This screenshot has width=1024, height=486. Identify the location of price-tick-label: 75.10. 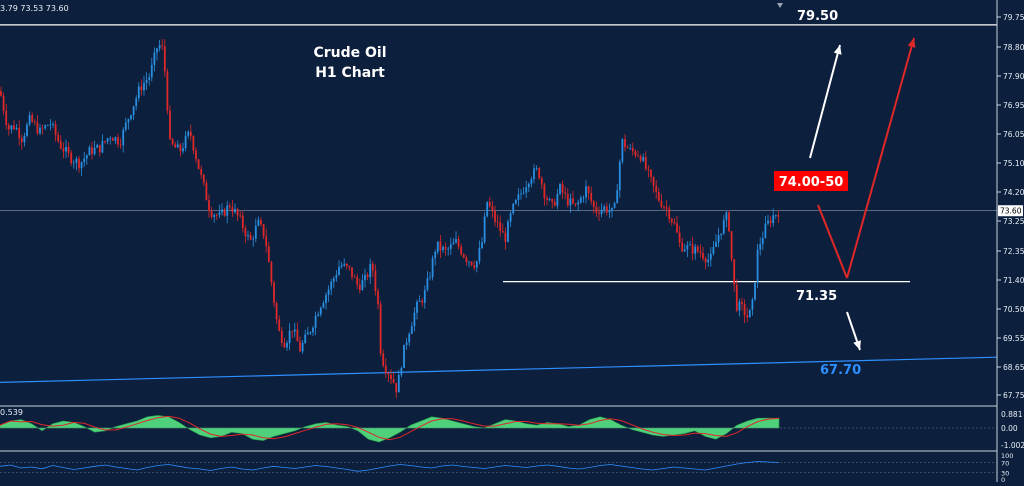
(1013, 163).